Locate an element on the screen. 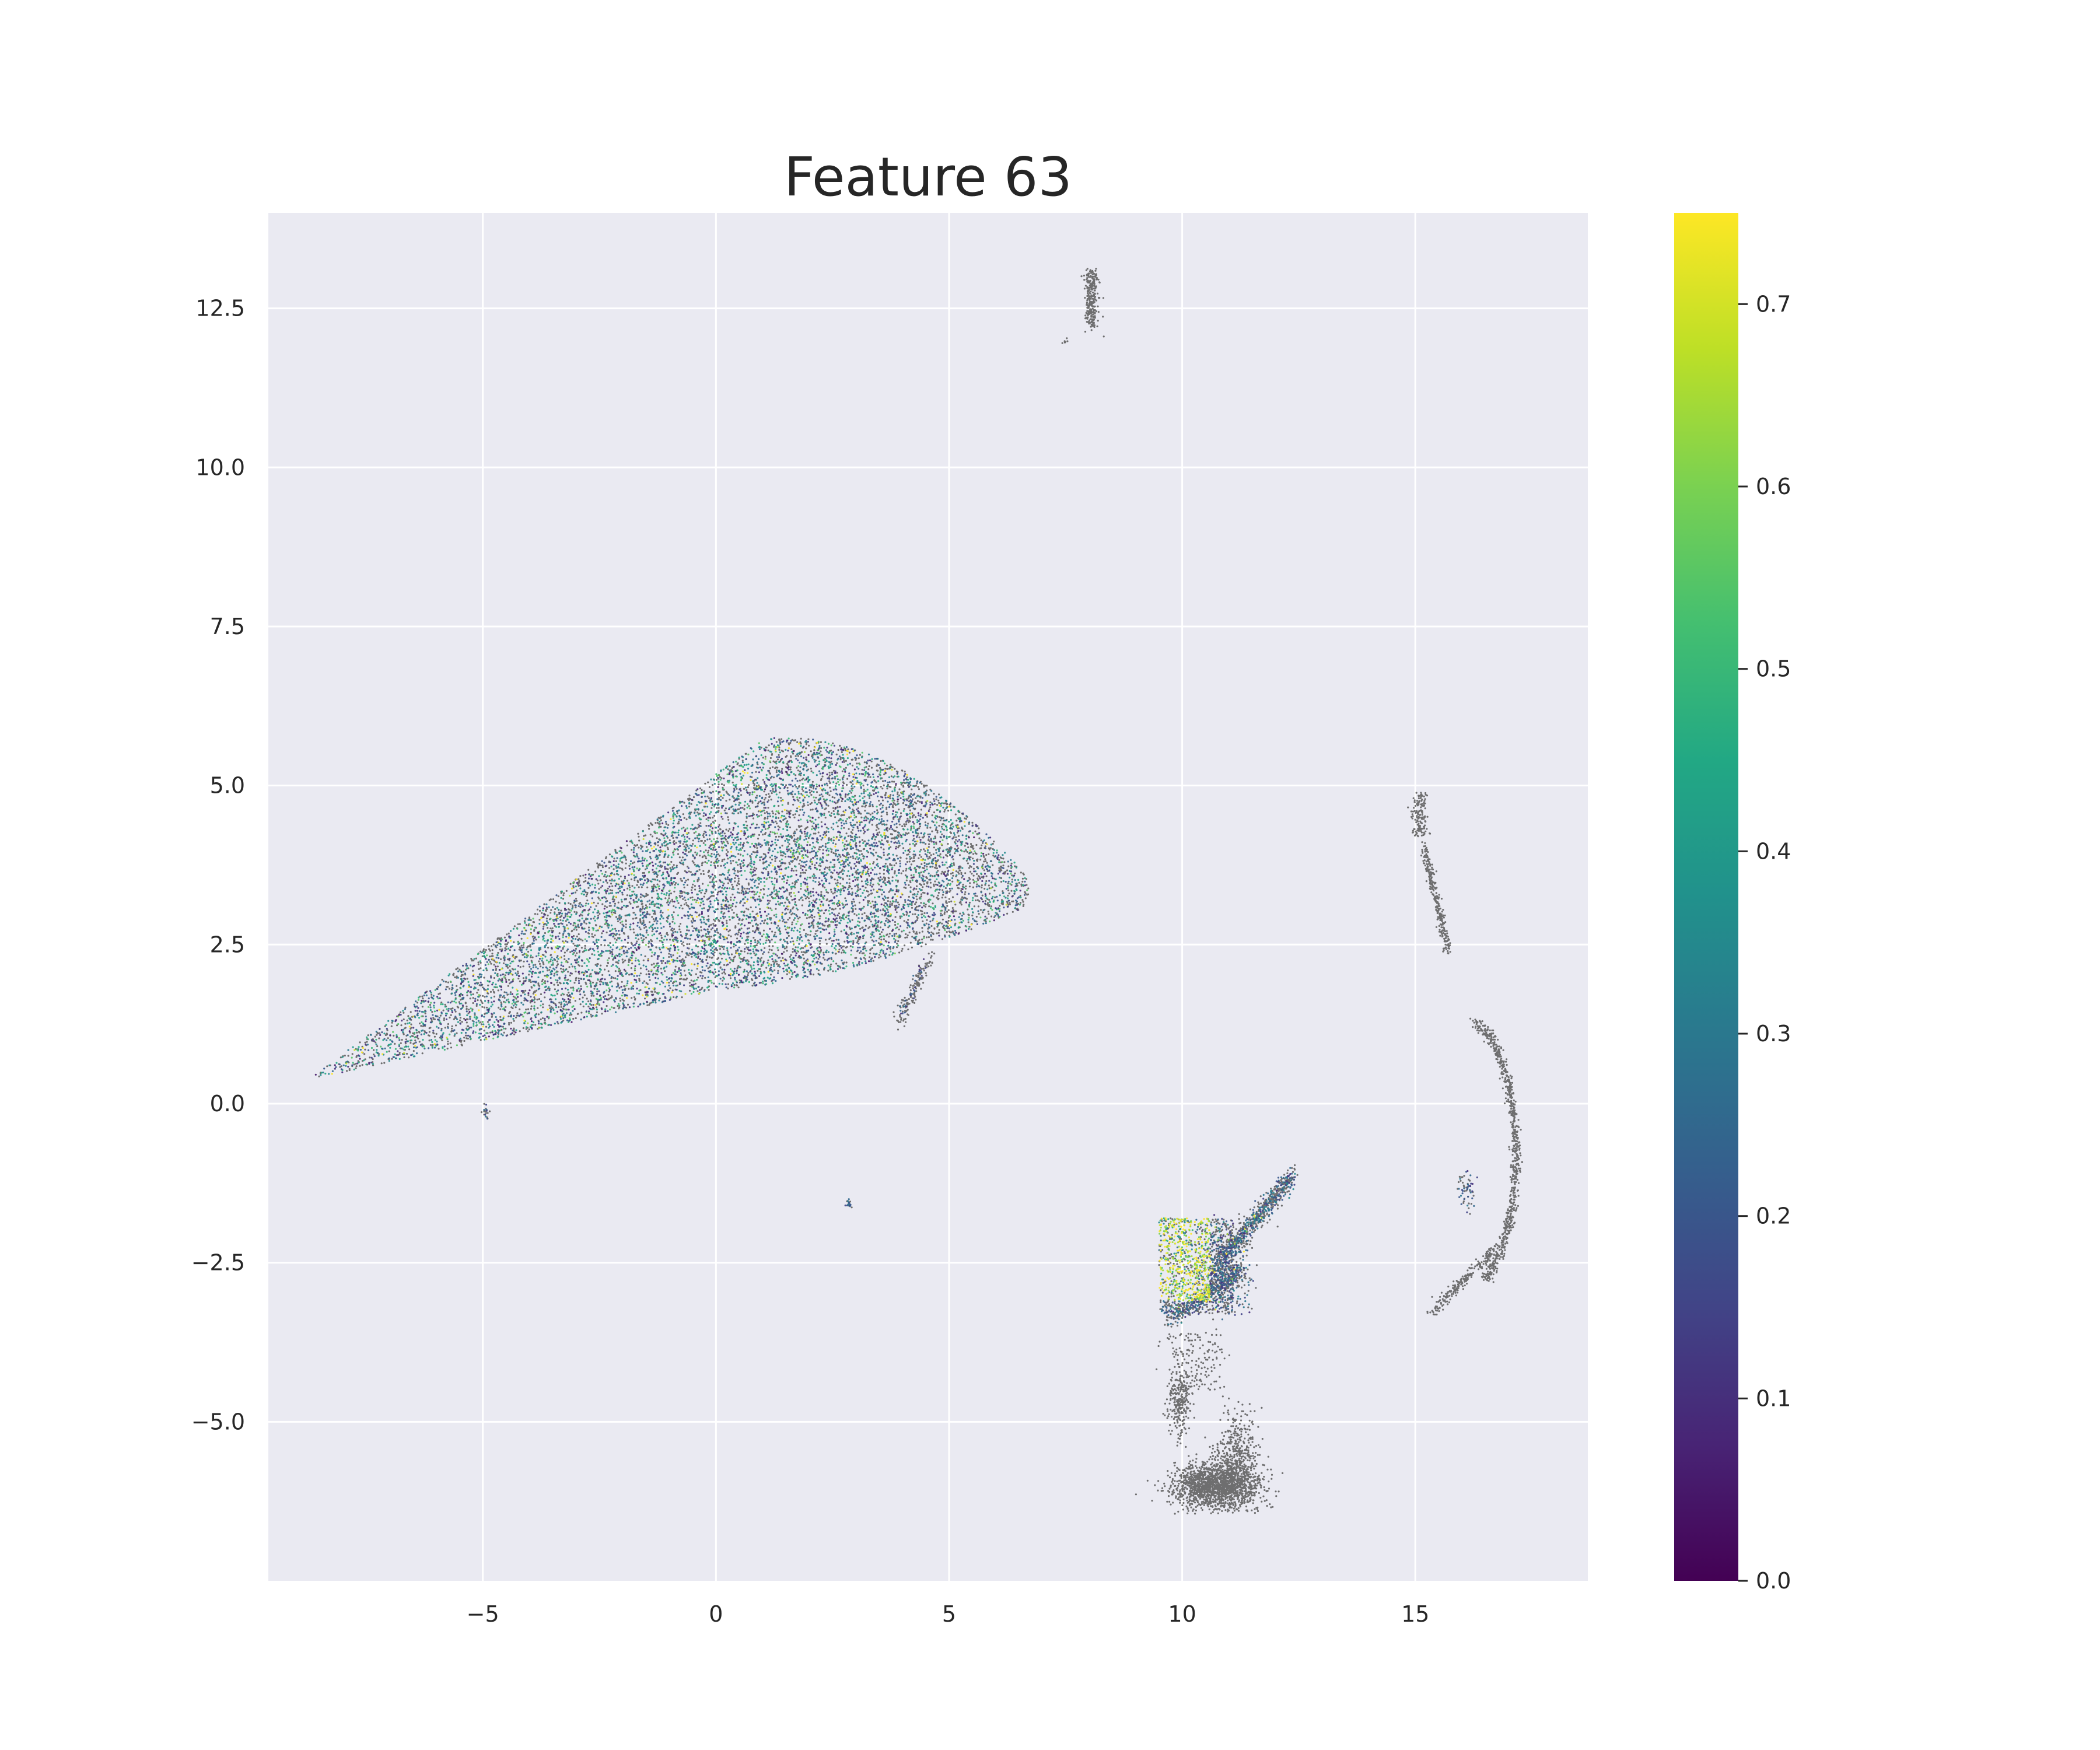 The image size is (2100, 1750). y-tick-label: 0.0 is located at coordinates (228, 1103).